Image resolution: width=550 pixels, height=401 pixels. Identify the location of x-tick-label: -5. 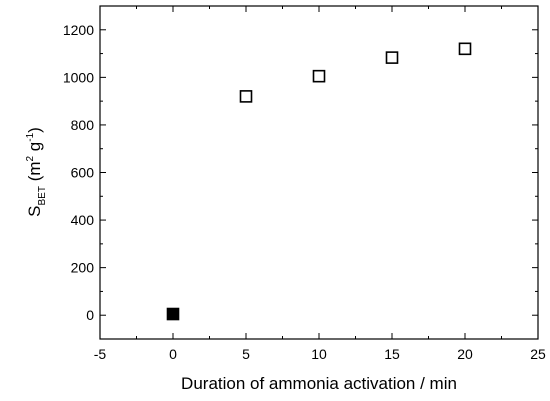
(100, 354).